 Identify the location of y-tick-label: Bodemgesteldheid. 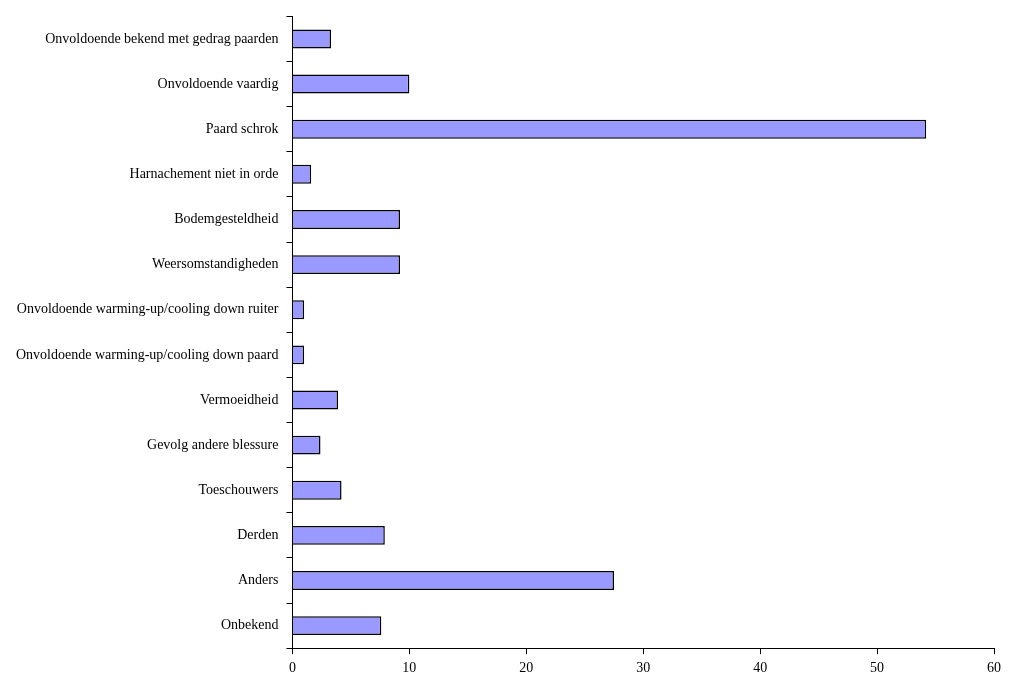
(226, 219).